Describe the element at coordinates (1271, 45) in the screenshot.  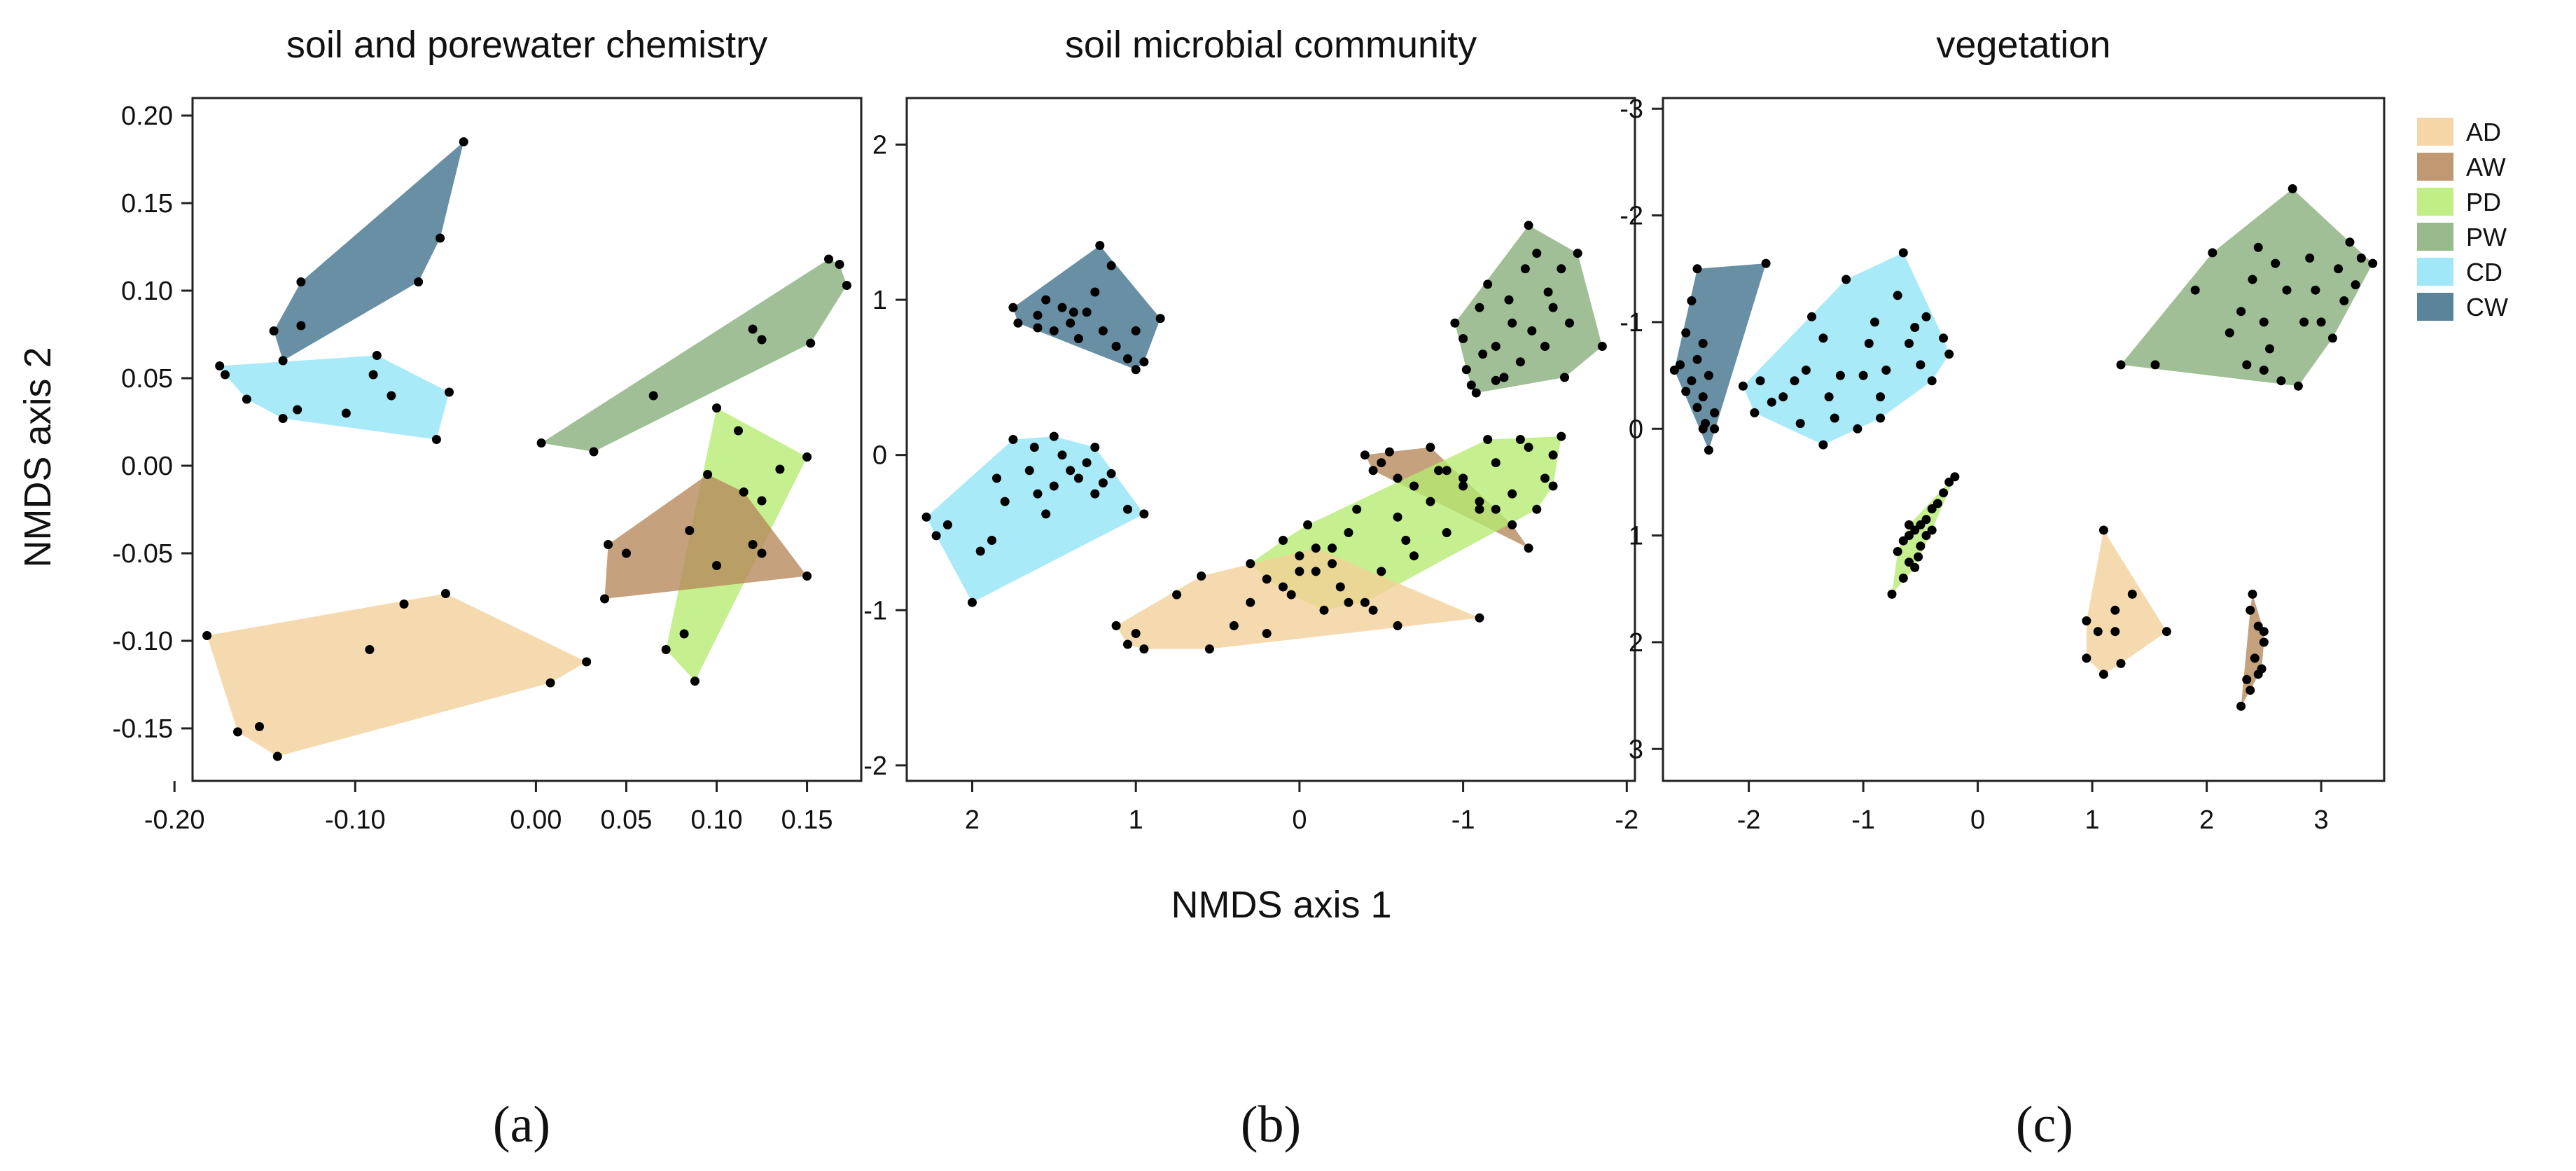
I see `panel-title: soil microbial community` at that location.